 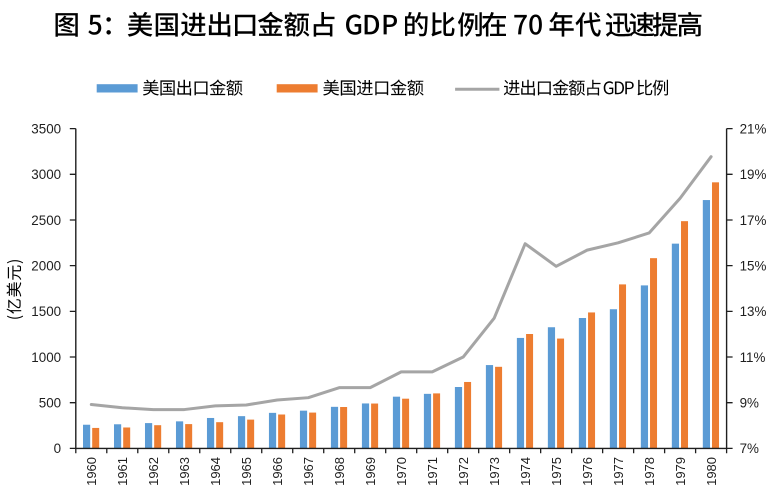 I want to click on svg-text: 13%, so click(x=753, y=311).